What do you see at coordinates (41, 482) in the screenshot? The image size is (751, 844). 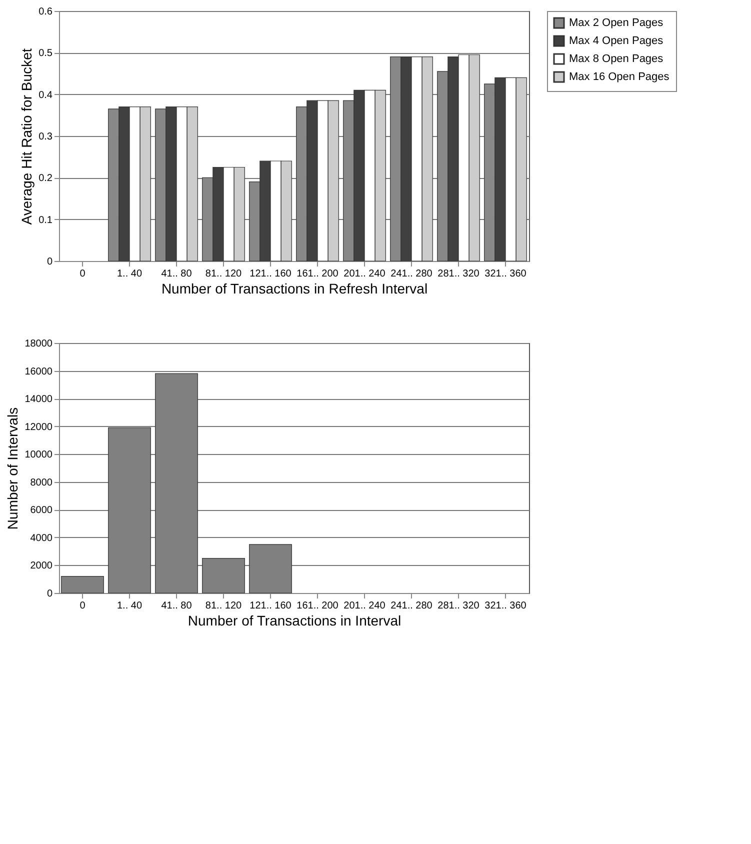 I see `y-tick-label: 8000` at bounding box center [41, 482].